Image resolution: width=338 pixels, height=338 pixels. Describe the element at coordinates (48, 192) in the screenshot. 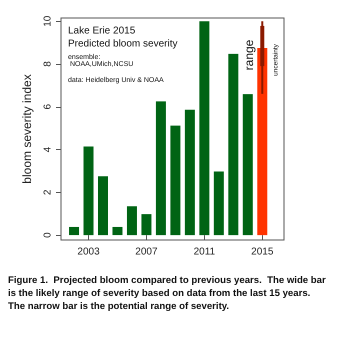

I see `y-tick-label: 2` at that location.